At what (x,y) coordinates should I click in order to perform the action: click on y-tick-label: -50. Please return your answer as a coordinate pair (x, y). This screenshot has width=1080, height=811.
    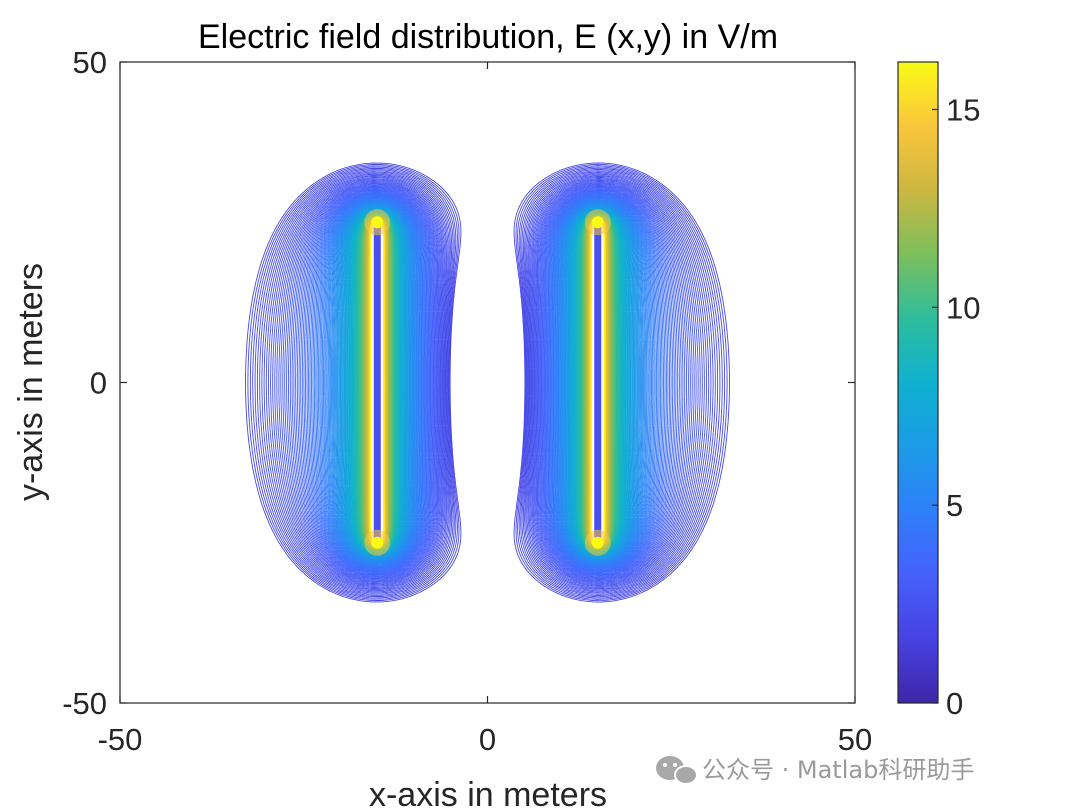
    Looking at the image, I should click on (84, 703).